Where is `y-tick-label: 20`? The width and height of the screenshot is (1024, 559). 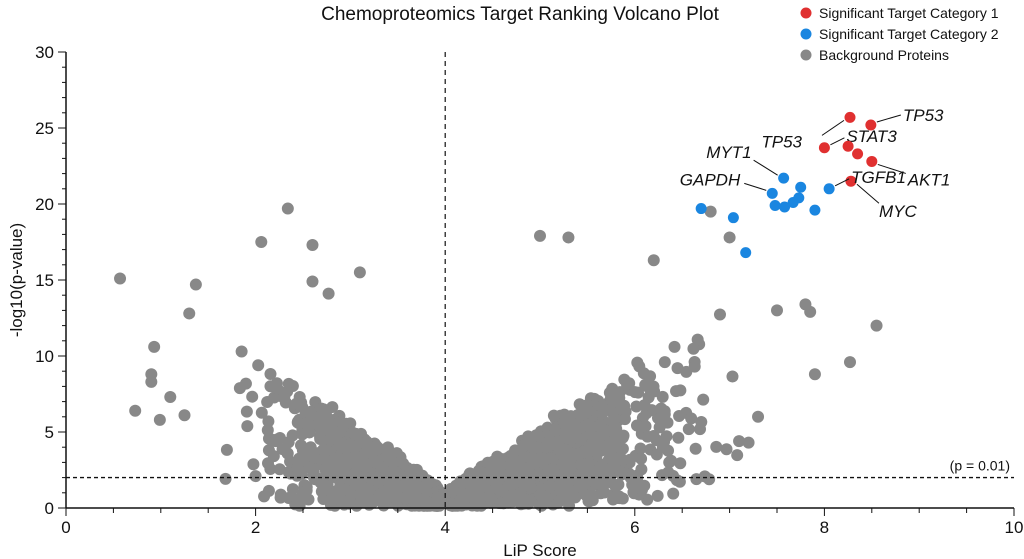
y-tick-label: 20 is located at coordinates (44, 204).